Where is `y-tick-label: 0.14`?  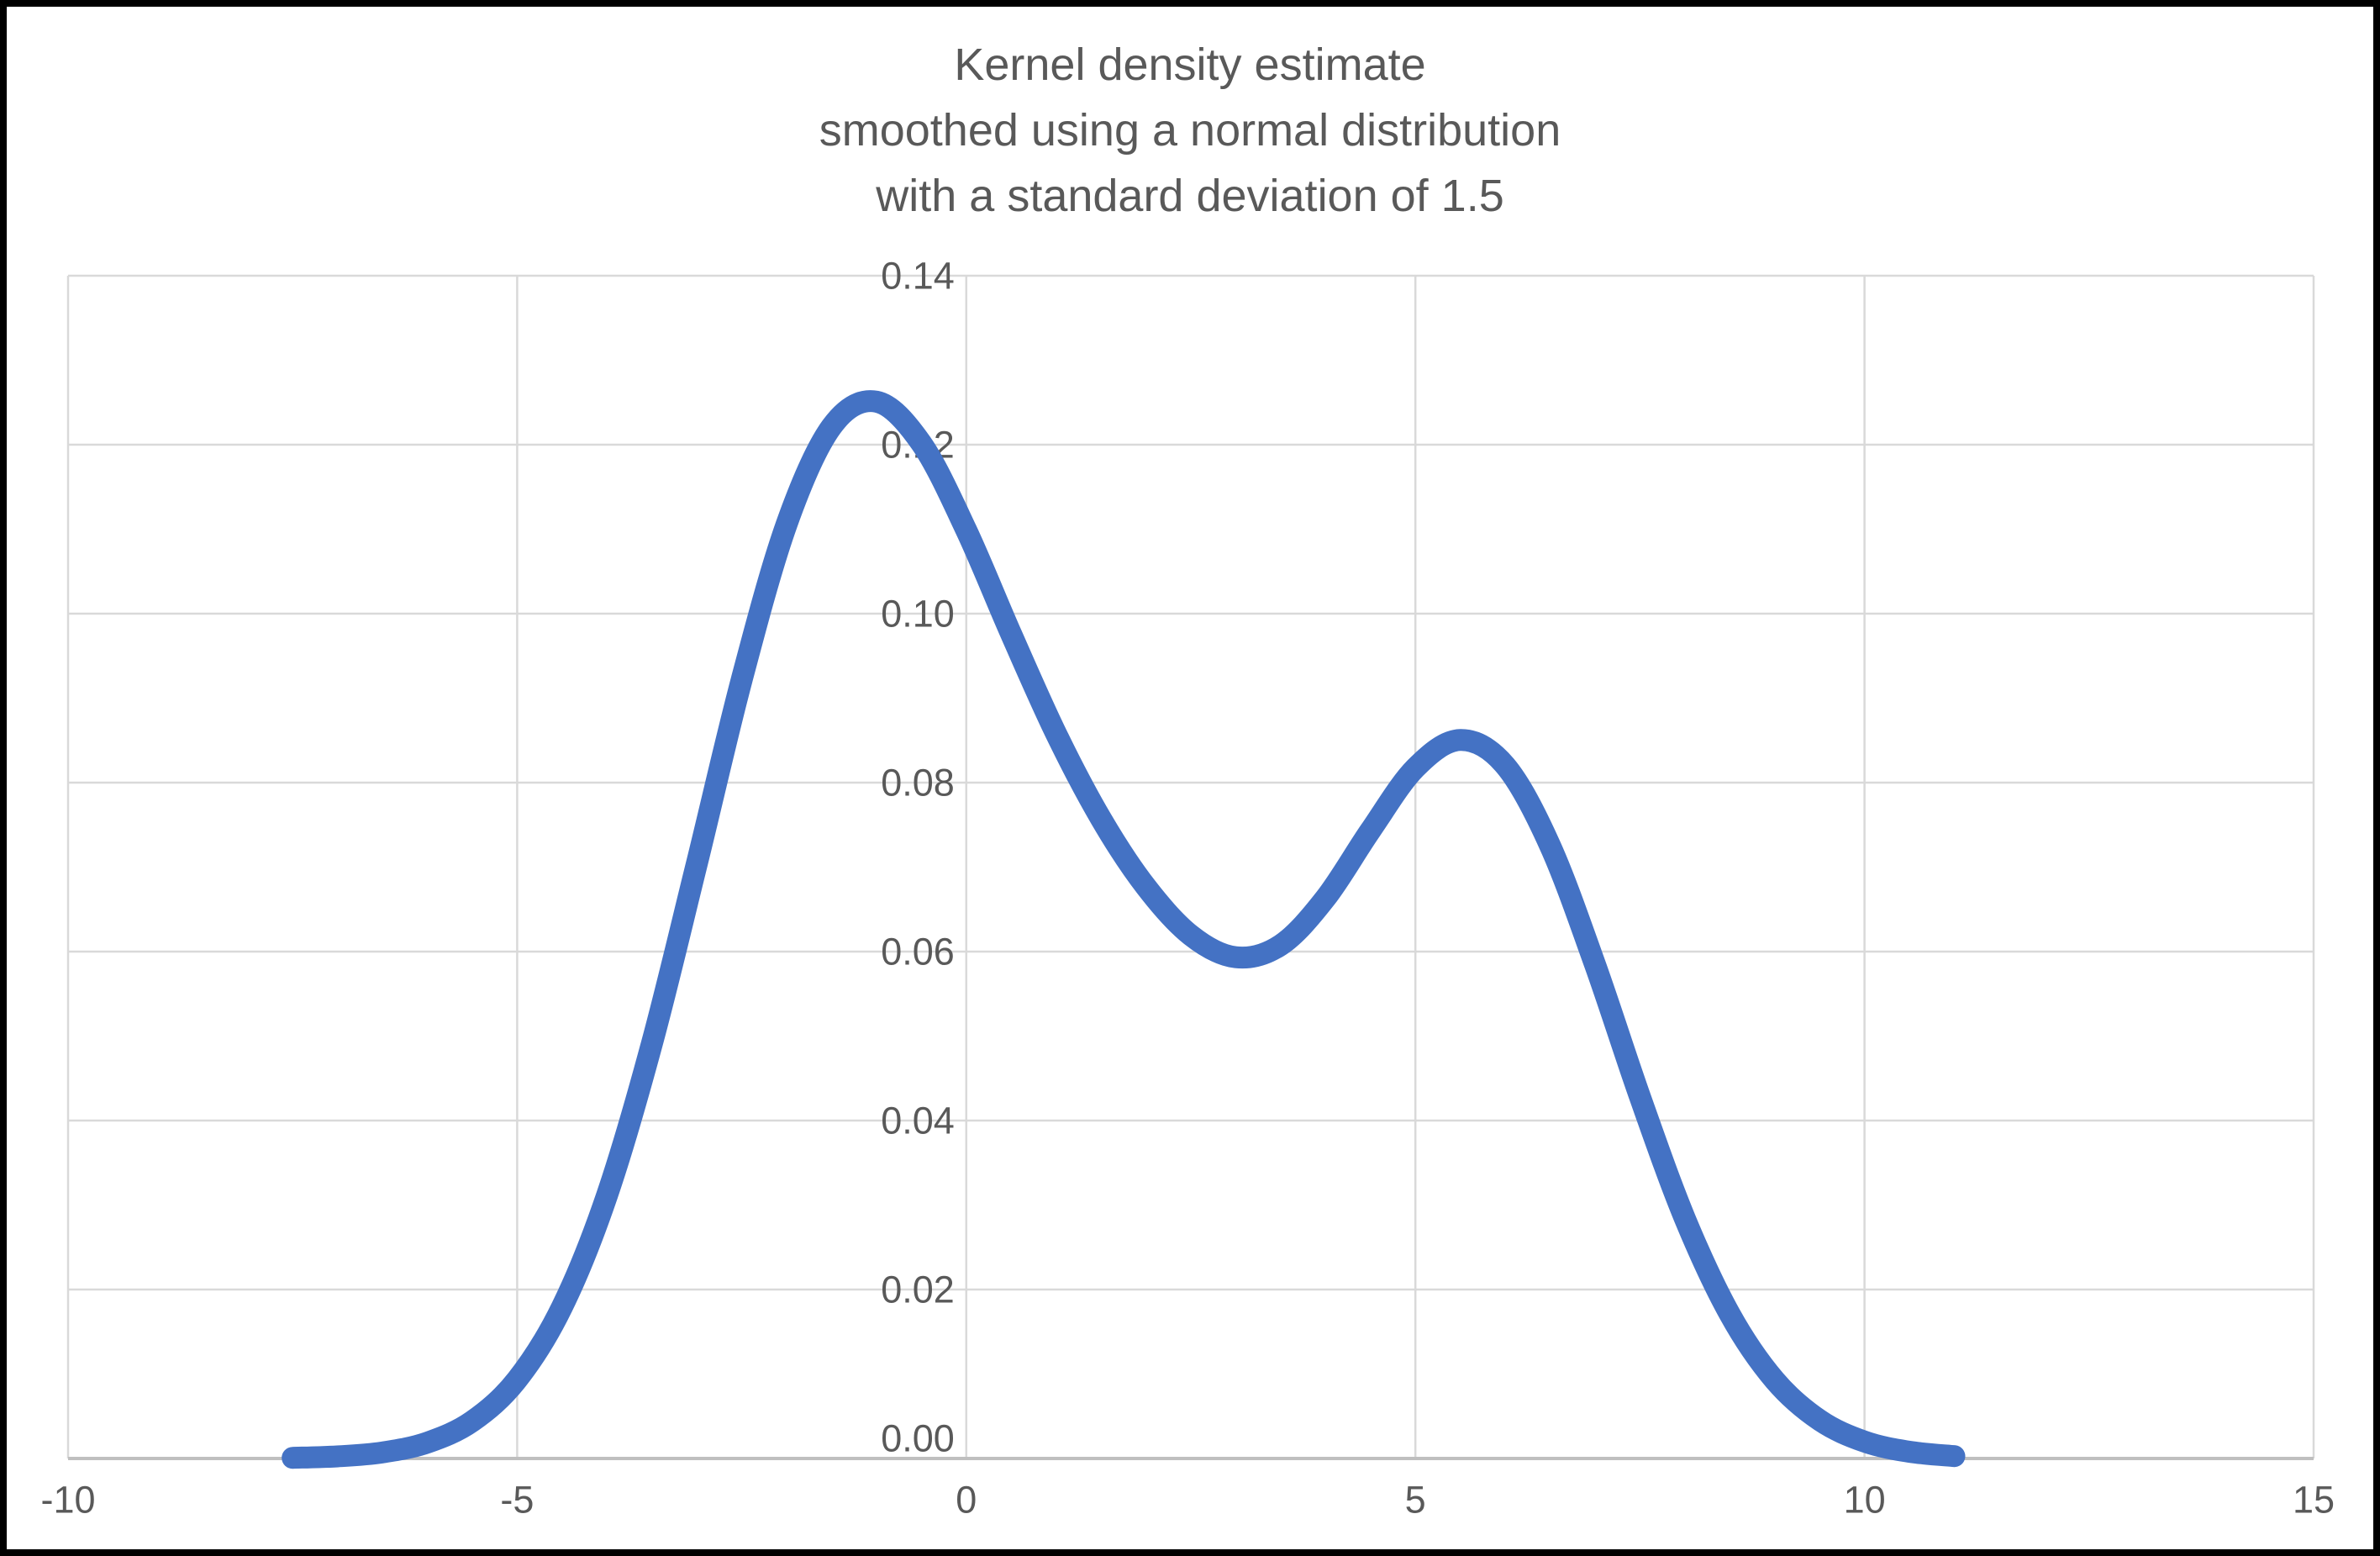 y-tick-label: 0.14 is located at coordinates (918, 276).